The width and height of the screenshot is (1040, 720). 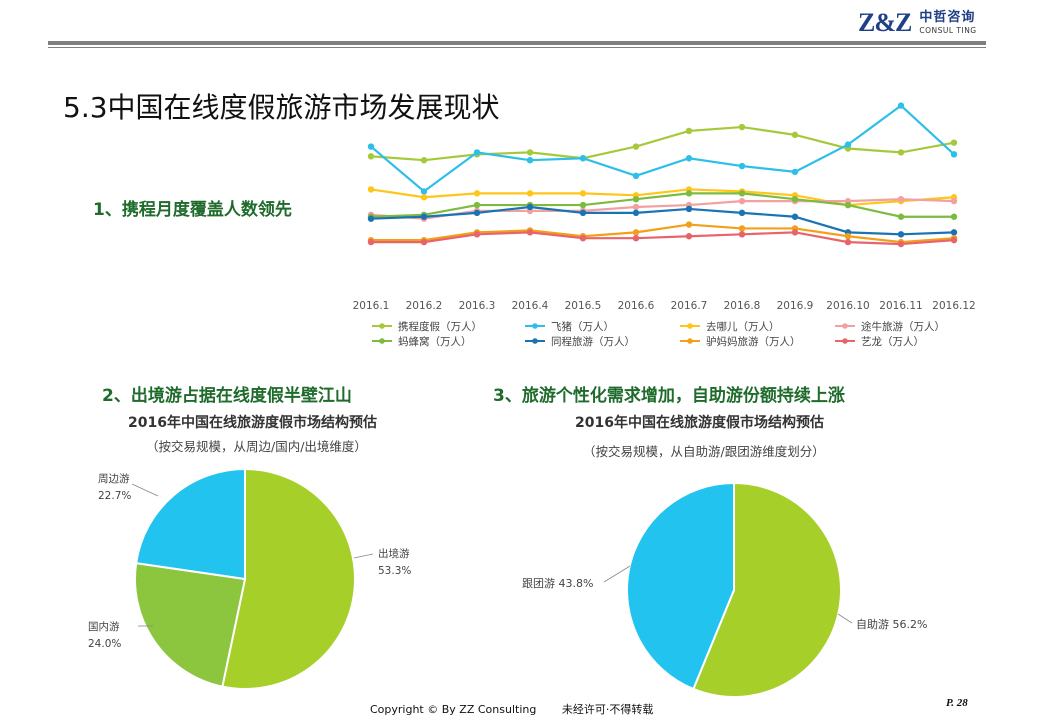 What do you see at coordinates (453, 709) in the screenshot?
I see `footer-copyright: Copyright © By ZZ Consulting` at bounding box center [453, 709].